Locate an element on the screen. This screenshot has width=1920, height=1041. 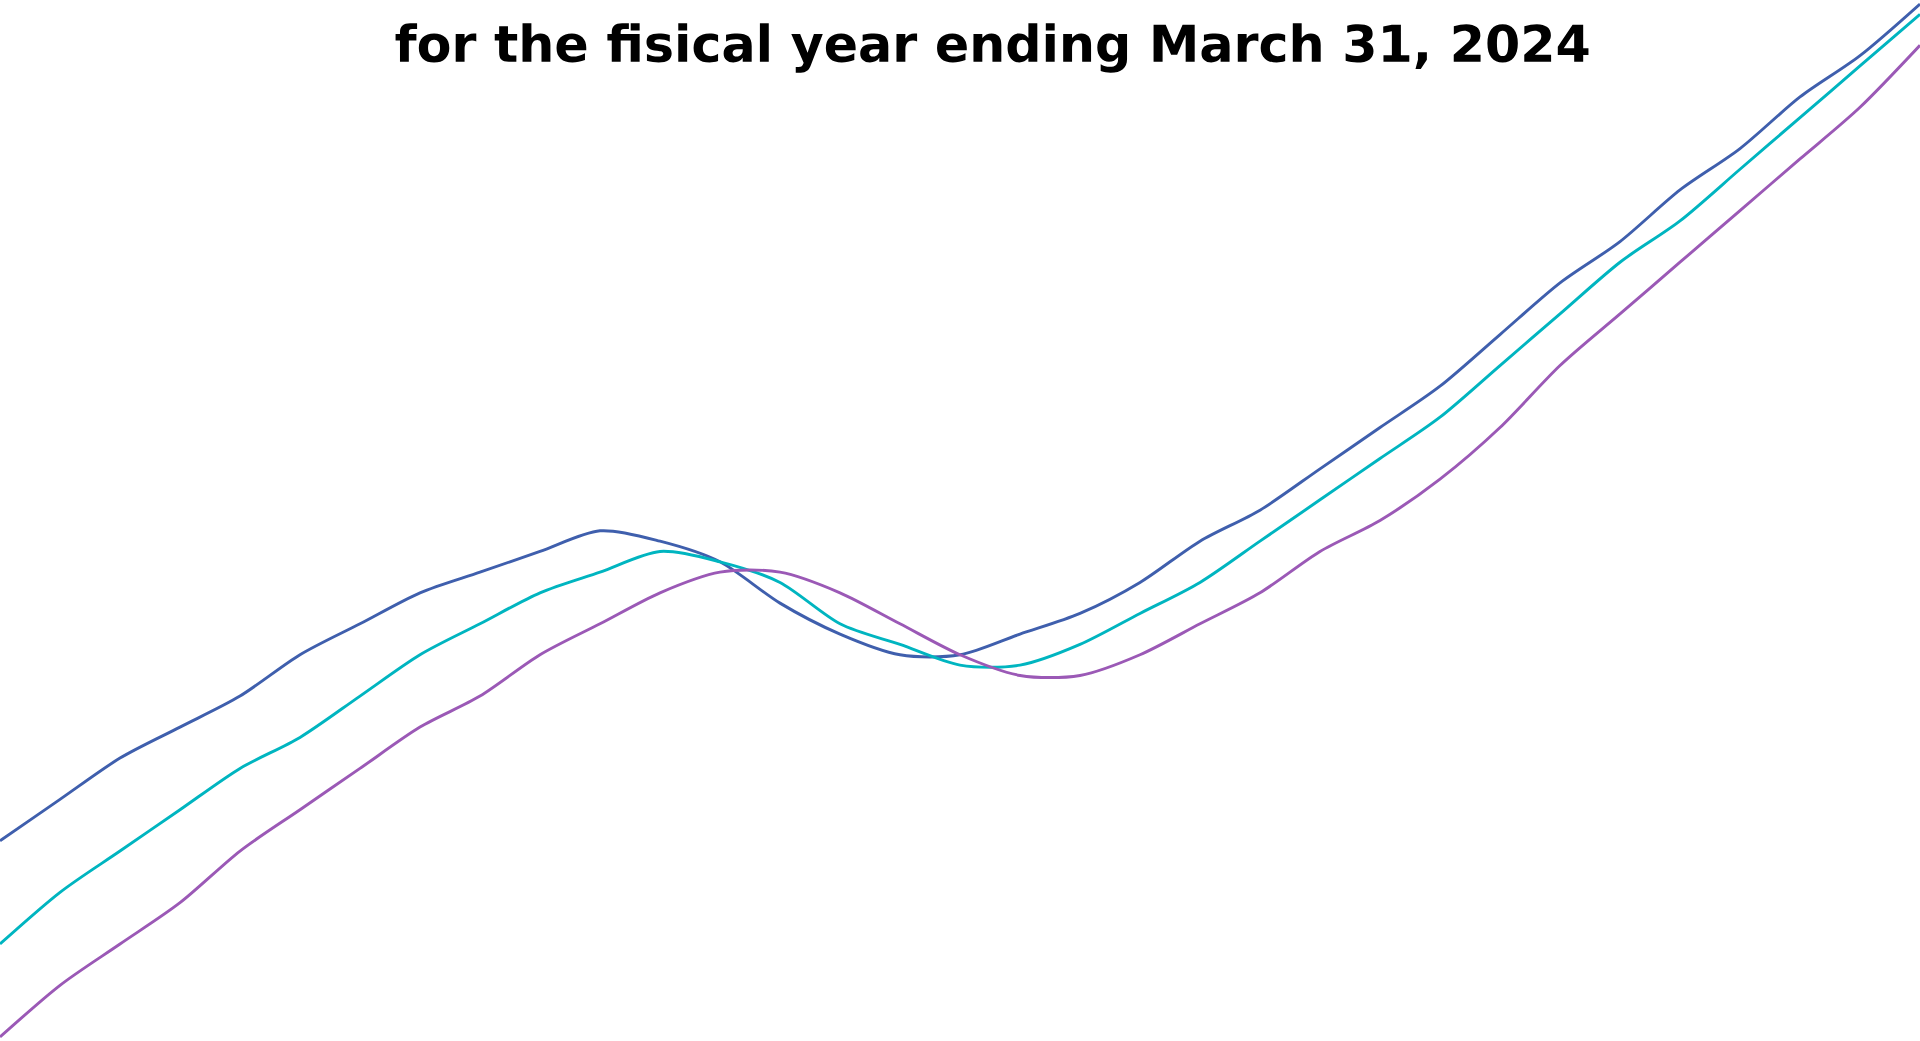
chart-title: for the fisical year ending March 31, 2024 is located at coordinates (992, 48).